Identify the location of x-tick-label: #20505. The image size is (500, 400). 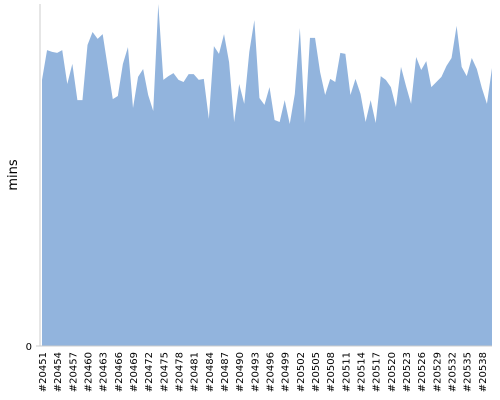
(316, 372).